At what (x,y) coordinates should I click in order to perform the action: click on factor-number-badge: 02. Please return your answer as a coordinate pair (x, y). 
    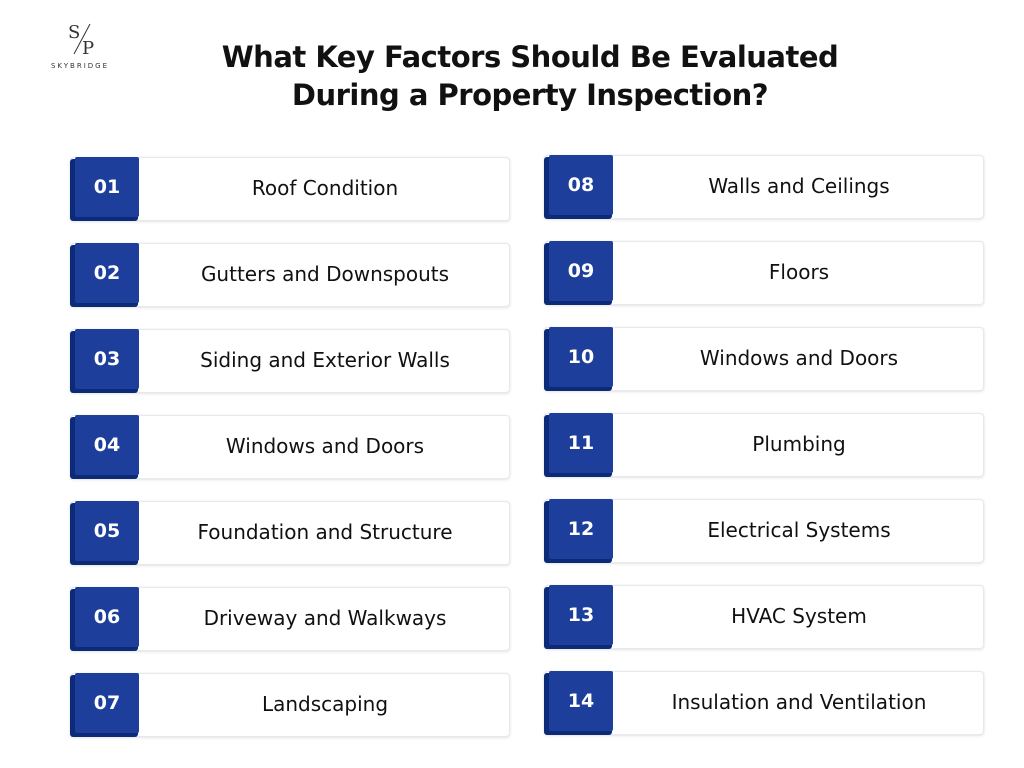
    Looking at the image, I should click on (107, 273).